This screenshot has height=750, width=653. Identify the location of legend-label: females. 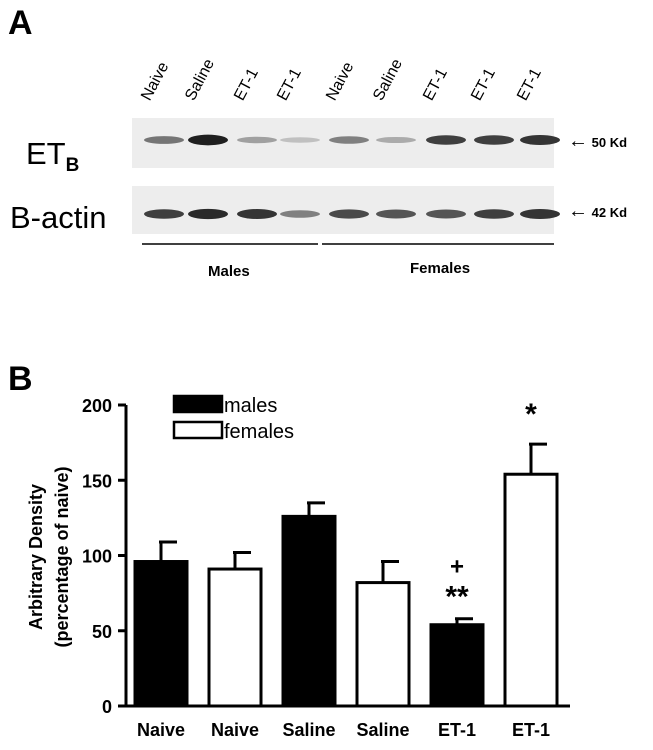
(259, 432).